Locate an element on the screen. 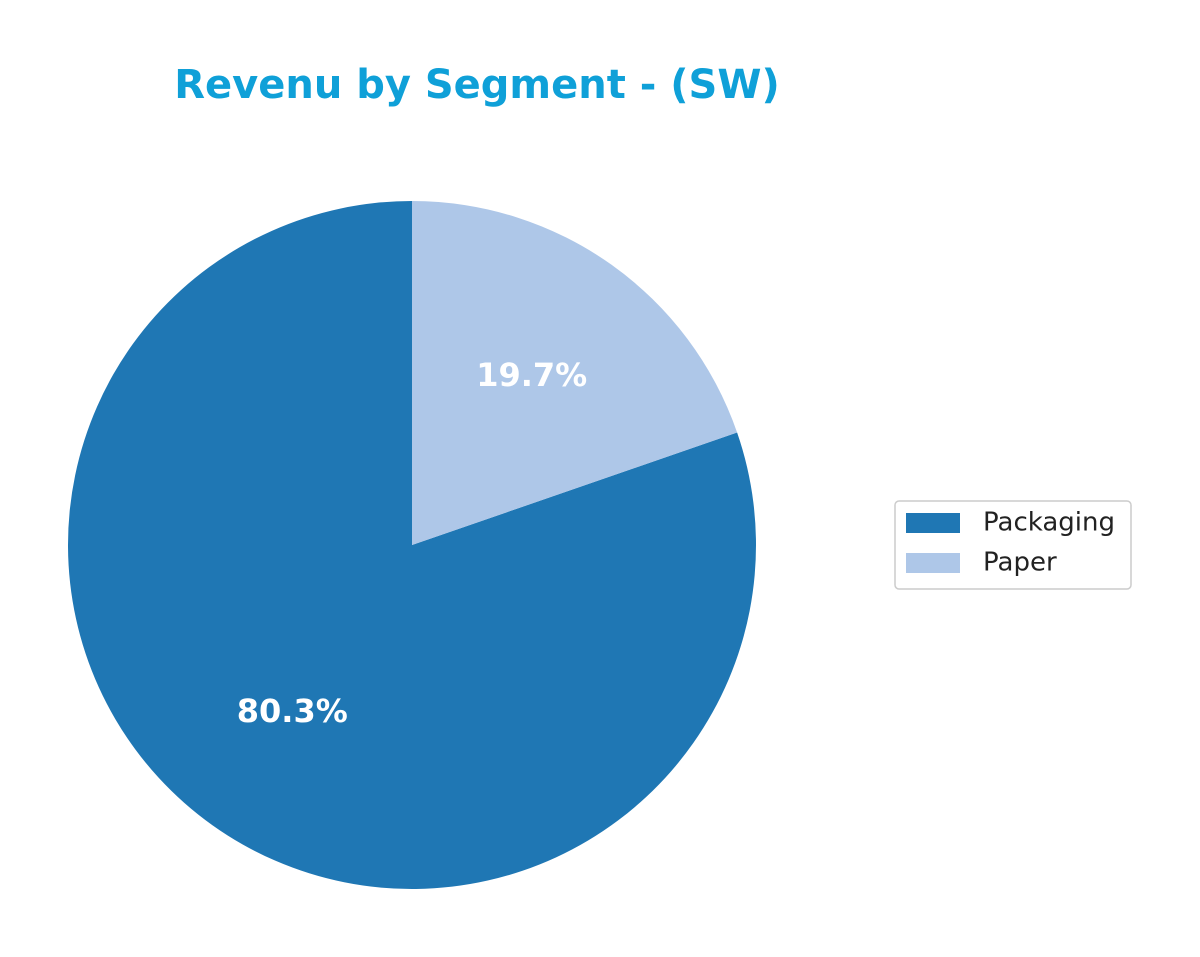 The height and width of the screenshot is (957, 1200). pie-slice is located at coordinates (575, 373).